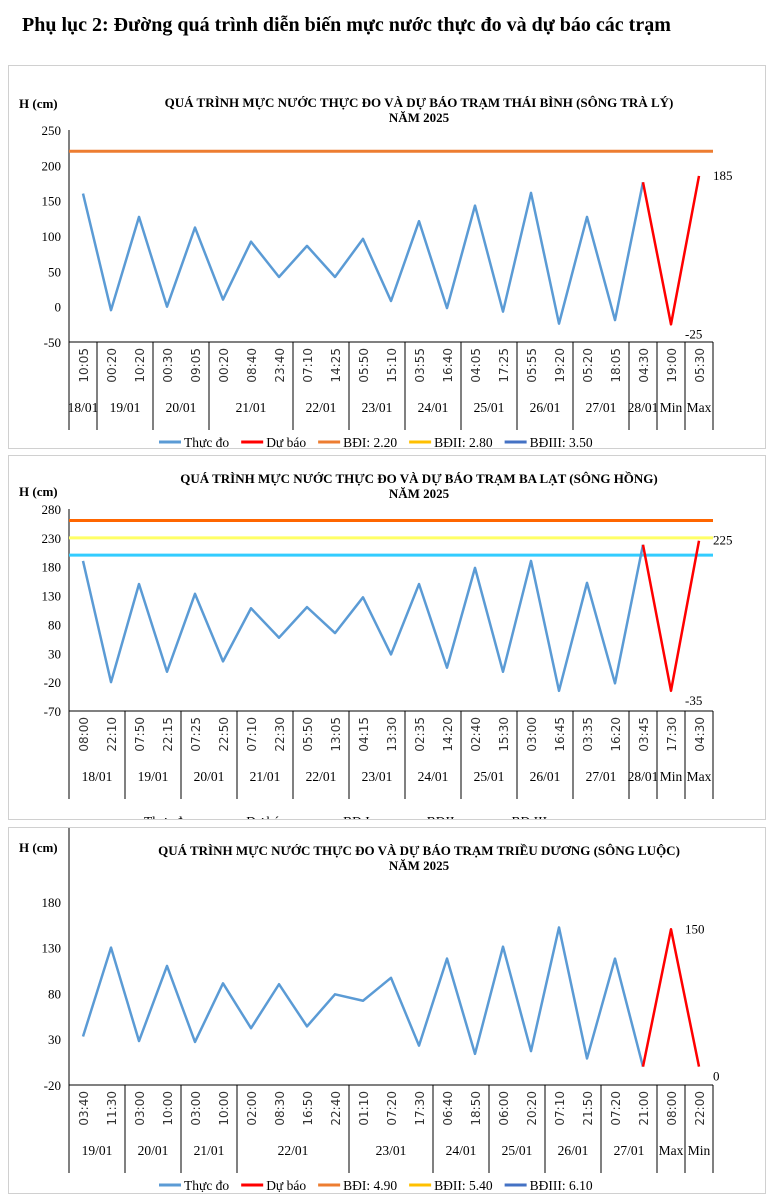 This screenshot has width=772, height=1203. I want to click on x-tick-label: 16:45, so click(560, 734).